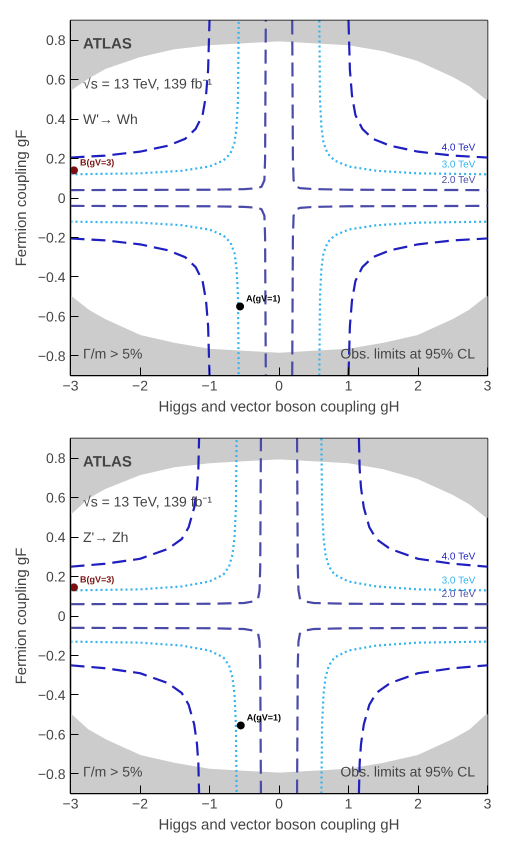 This screenshot has width=515, height=841. Describe the element at coordinates (264, 717) in the screenshot. I see `series-label: A(gV=1)` at that location.